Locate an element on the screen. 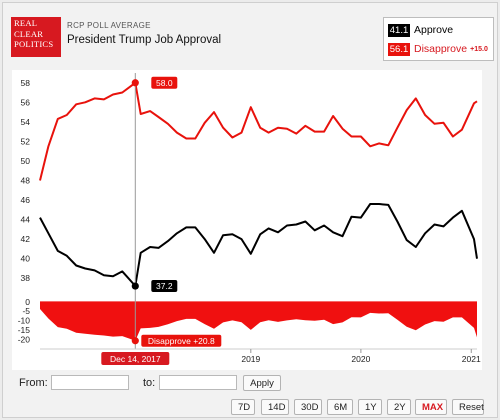 The width and height of the screenshot is (500, 420). x-tick-label: 2019 is located at coordinates (250, 359).